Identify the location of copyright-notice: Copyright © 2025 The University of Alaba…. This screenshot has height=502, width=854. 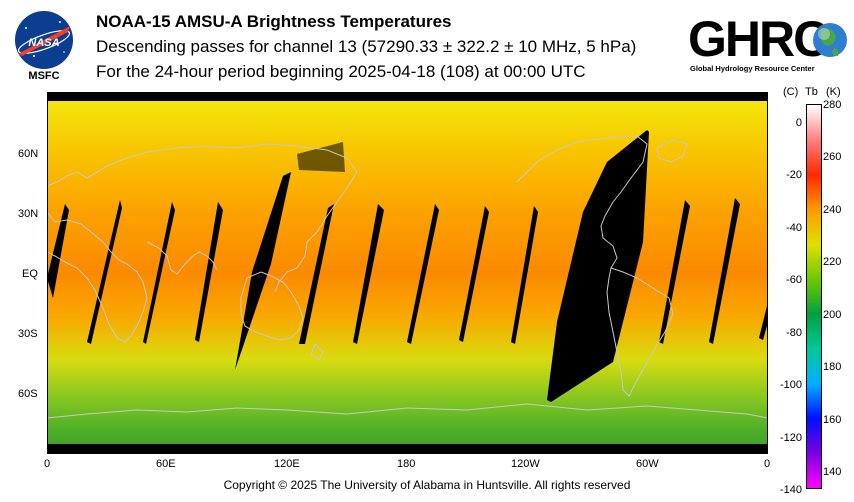
(427, 485).